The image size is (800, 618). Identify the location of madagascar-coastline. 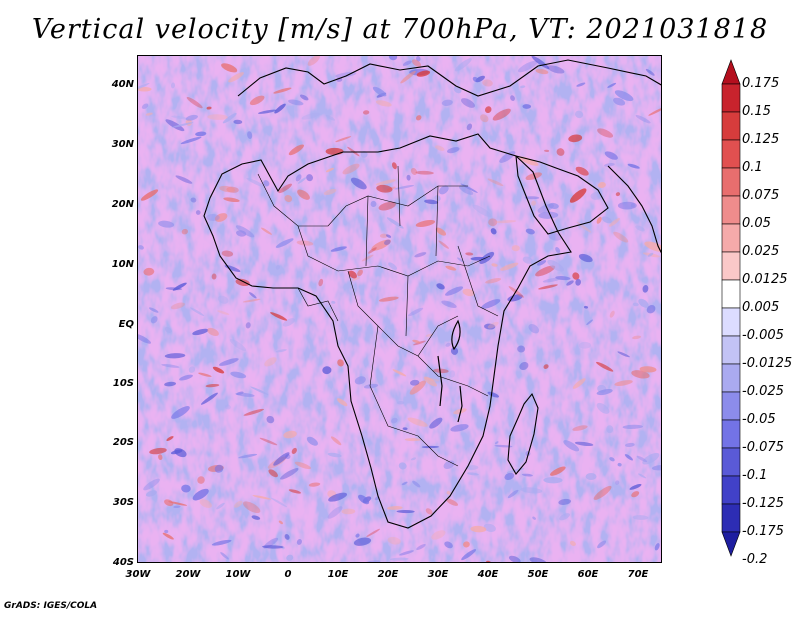
(523, 433).